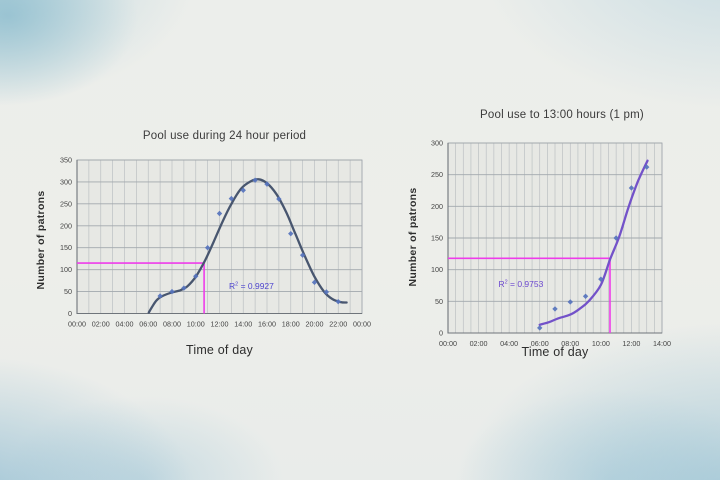  Describe the element at coordinates (291, 324) in the screenshot. I see `x-tick-label: 18:00` at that location.